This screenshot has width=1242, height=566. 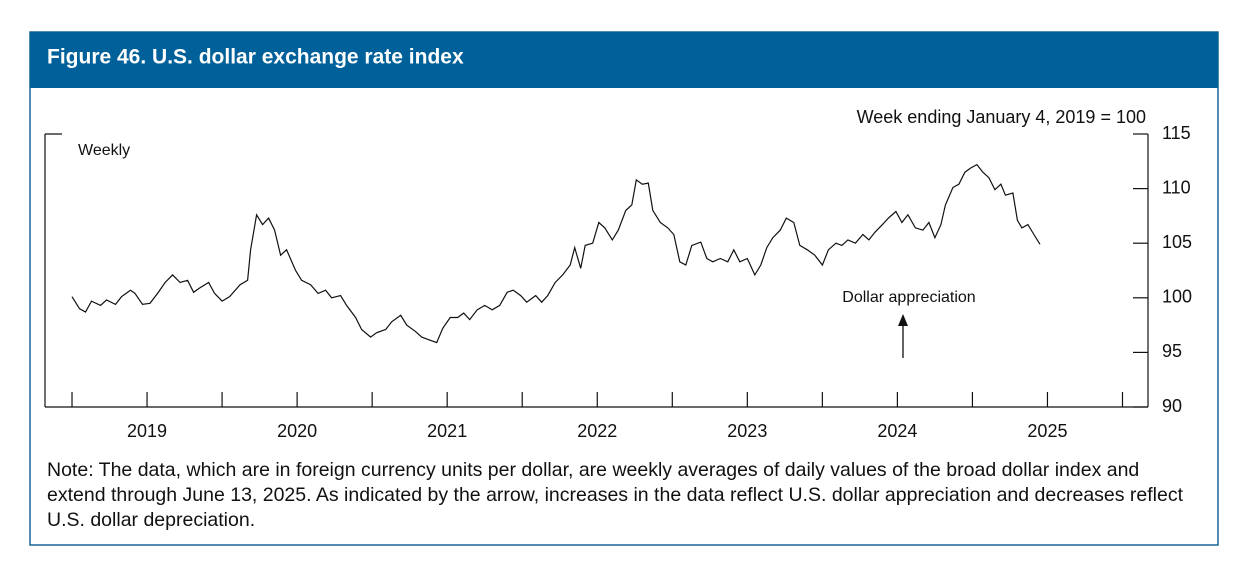 I want to click on y-tick-label: 105, so click(x=1177, y=242).